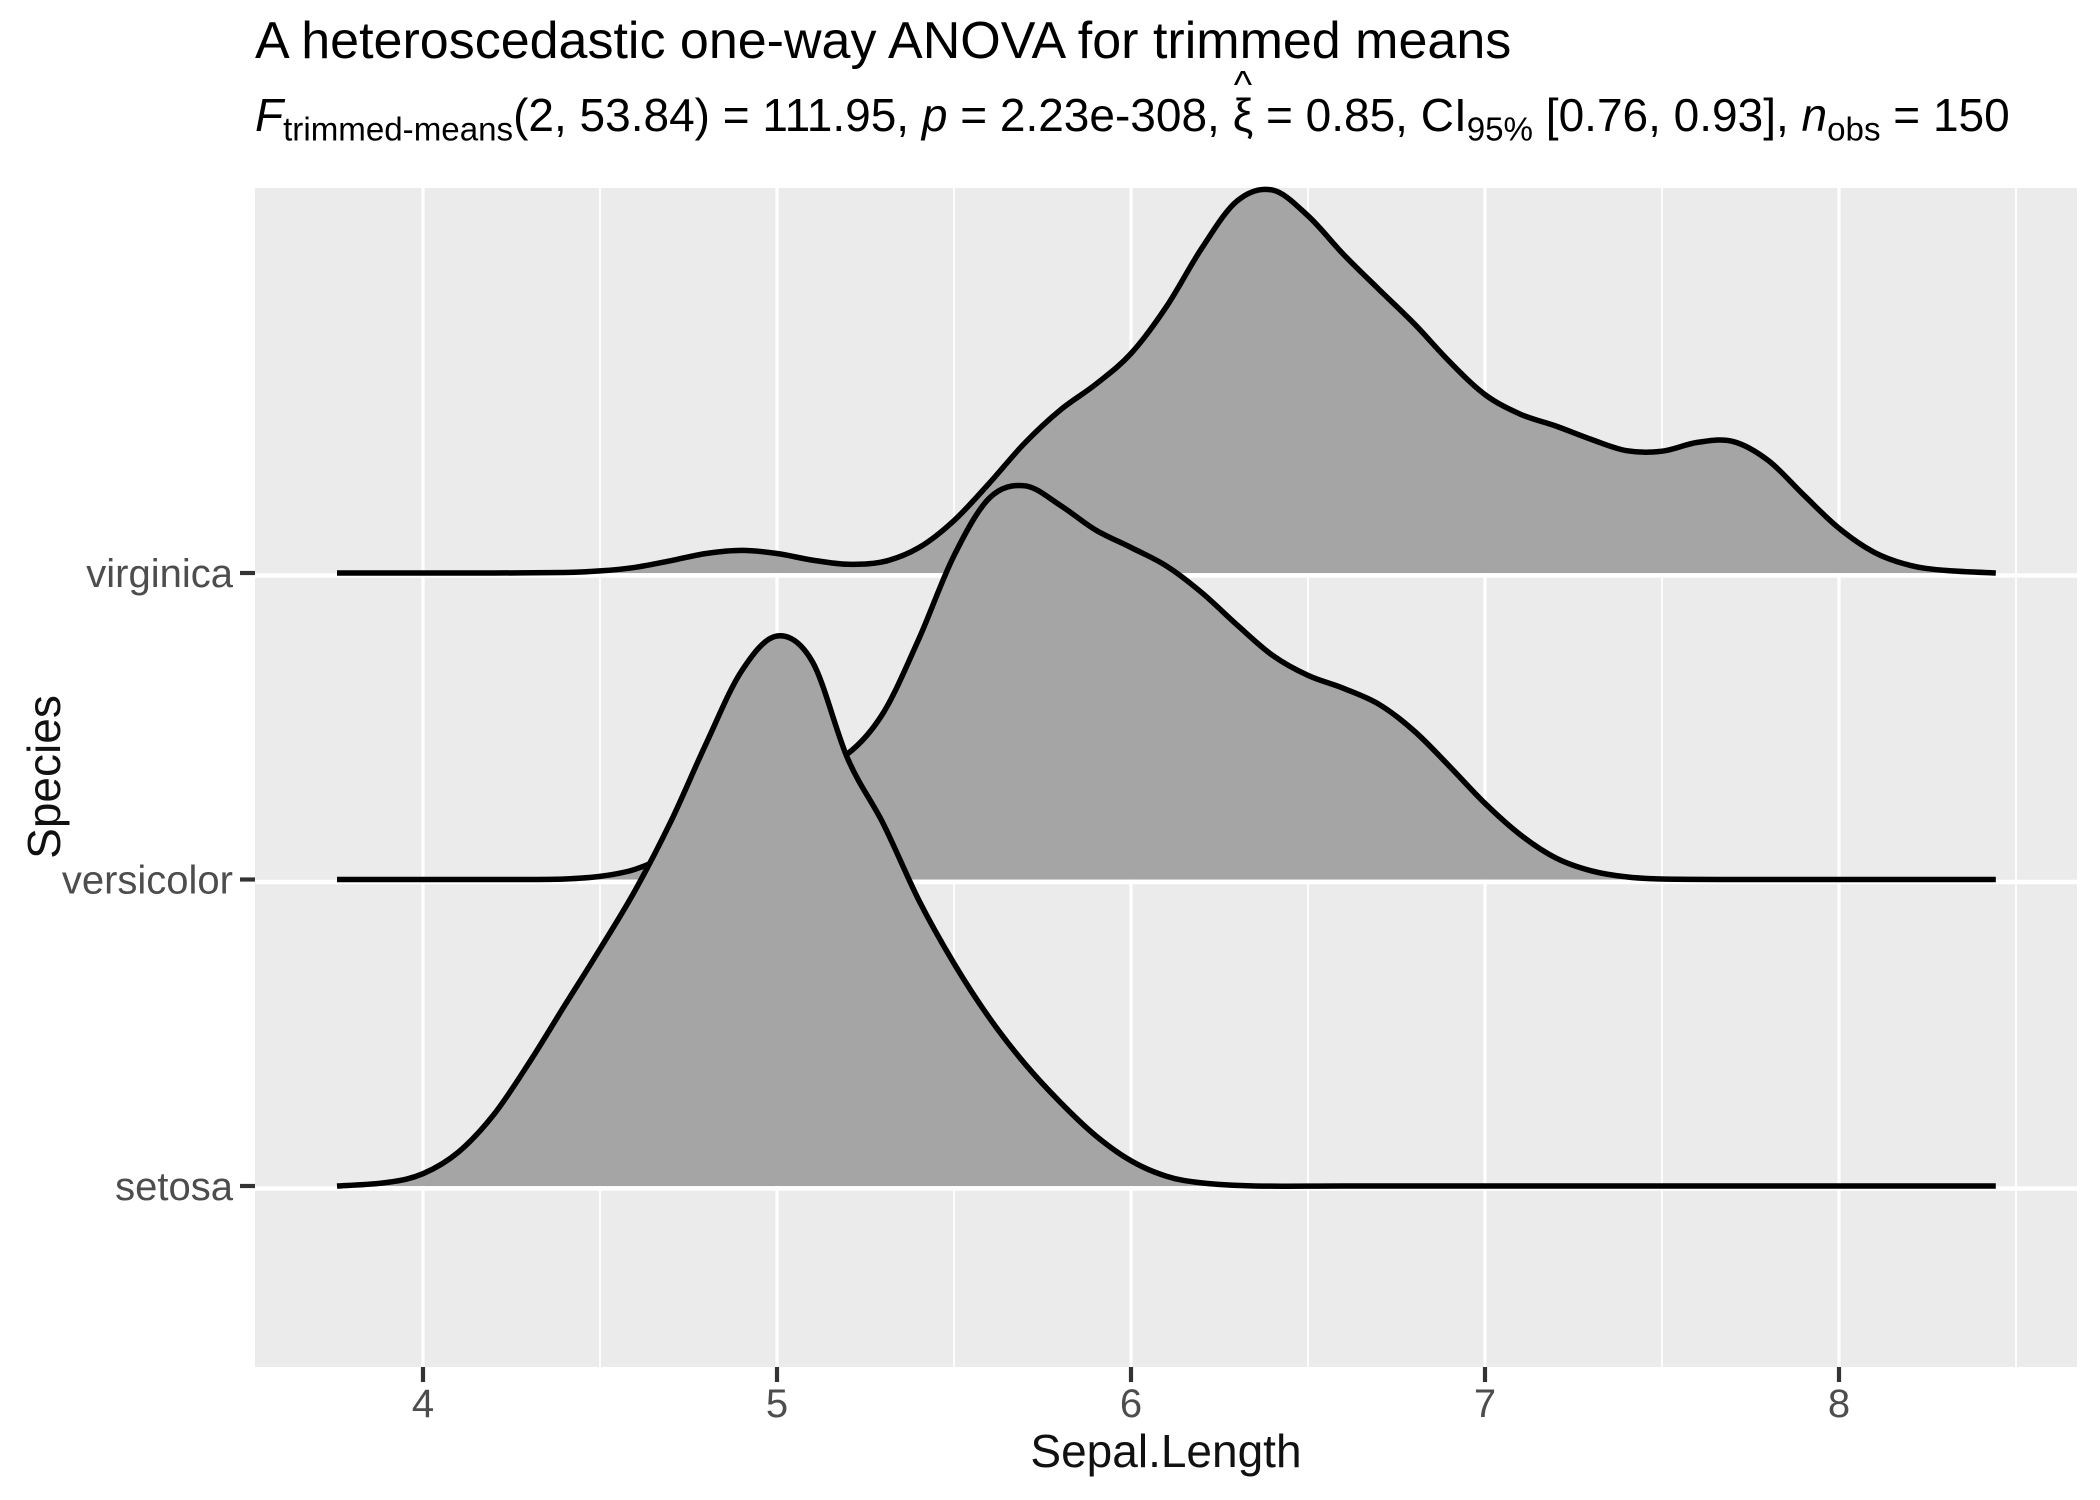 Image resolution: width=2100 pixels, height=1500 pixels. Describe the element at coordinates (423, 1404) in the screenshot. I see `x-tick-label: 4` at that location.